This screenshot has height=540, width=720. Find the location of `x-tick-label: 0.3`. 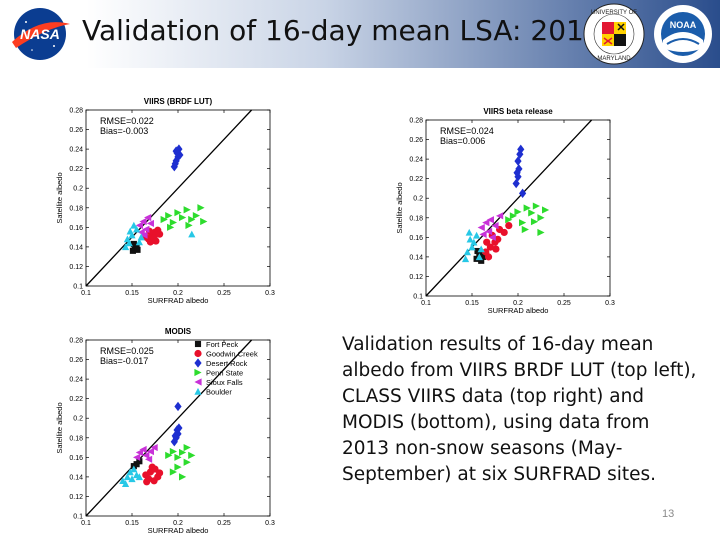

x-tick-label: 0.3 is located at coordinates (270, 523).